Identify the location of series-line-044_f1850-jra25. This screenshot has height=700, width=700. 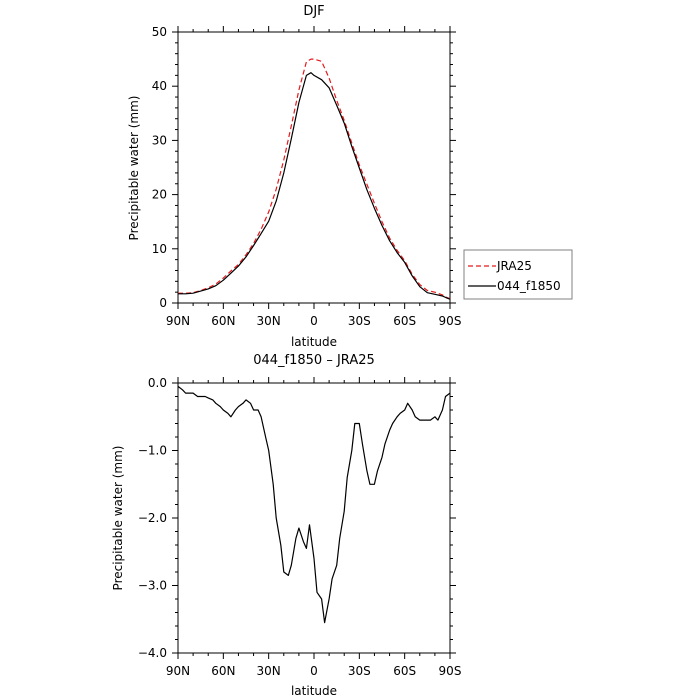
(314, 504).